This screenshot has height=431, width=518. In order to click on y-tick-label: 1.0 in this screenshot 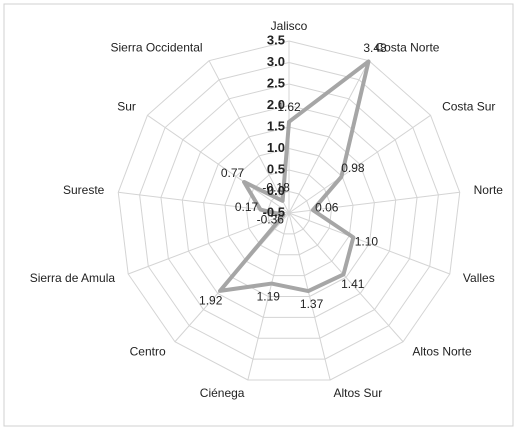, I will do `click(276, 147)`.